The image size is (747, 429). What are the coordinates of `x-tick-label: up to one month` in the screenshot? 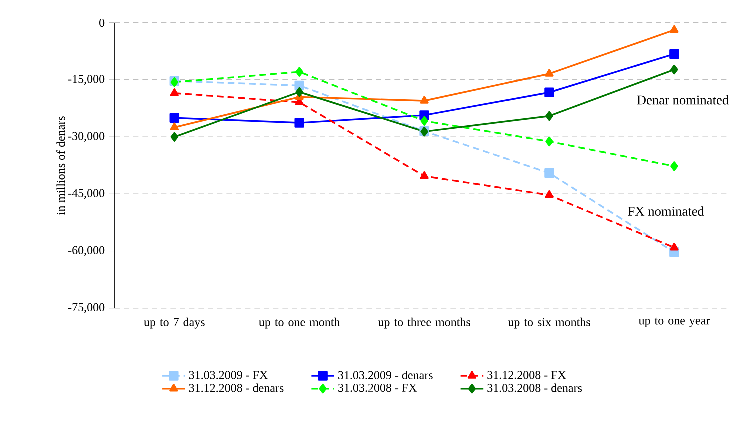 It's located at (299, 323).